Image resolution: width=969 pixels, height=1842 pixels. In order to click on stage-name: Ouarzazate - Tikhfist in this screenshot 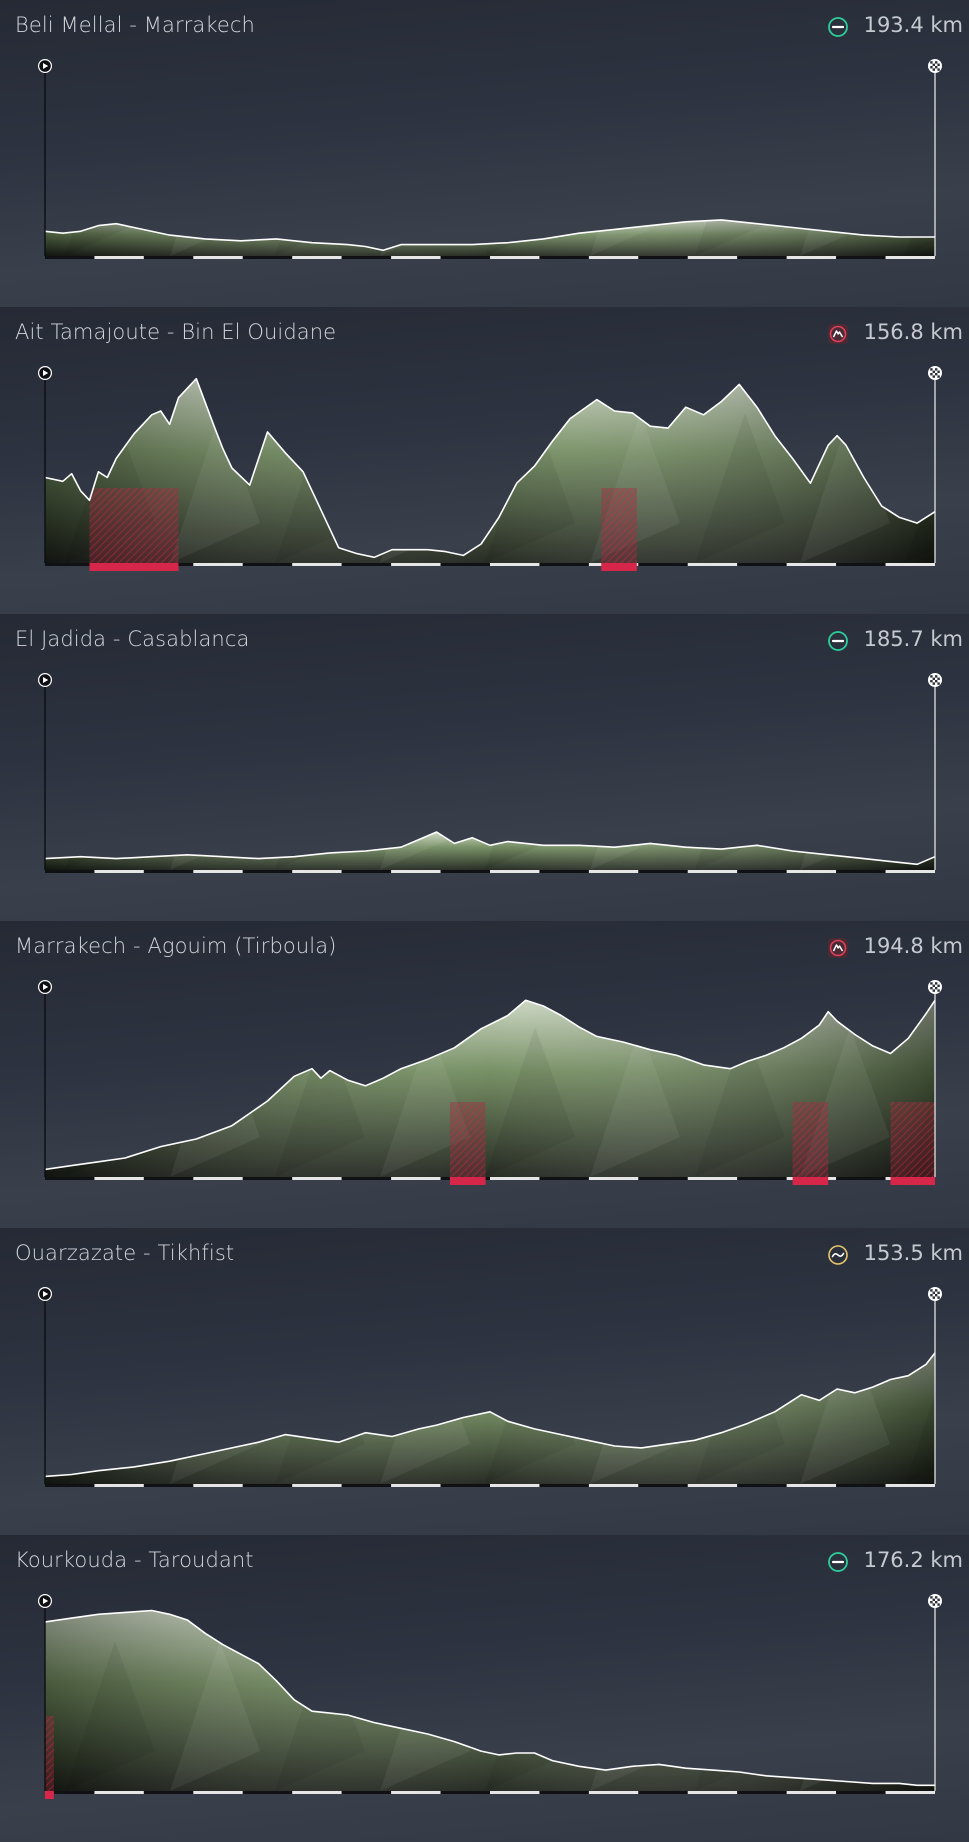, I will do `click(125, 1253)`.